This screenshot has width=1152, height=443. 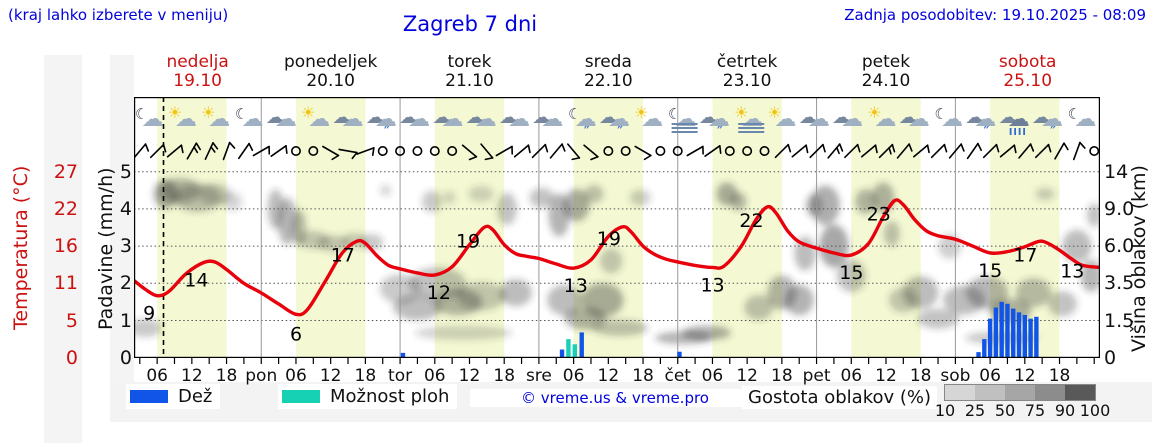 What do you see at coordinates (125, 283) in the screenshot?
I see `precipitation-tick: 2` at bounding box center [125, 283].